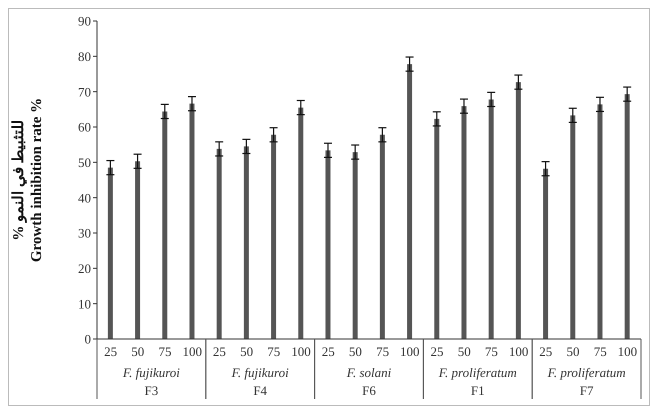 The width and height of the screenshot is (658, 414). Describe the element at coordinates (369, 381) in the screenshot. I see `text: F. solani F6` at that location.